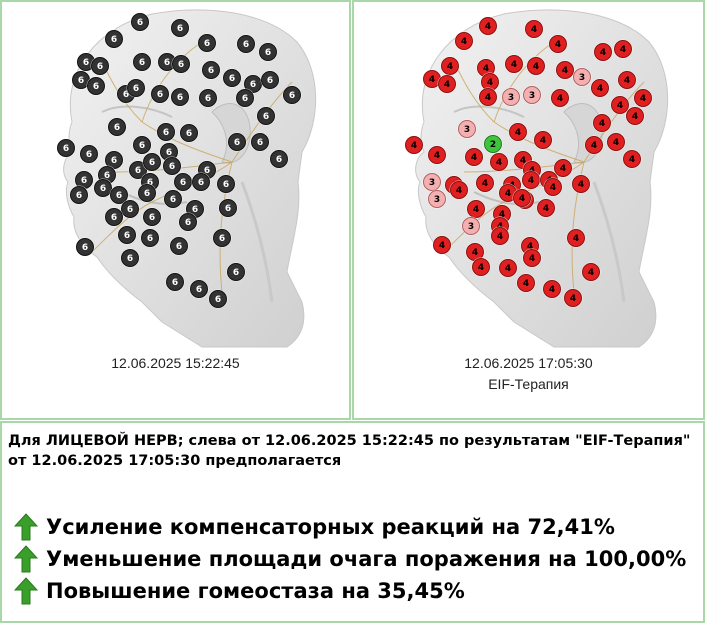 This screenshot has width=705, height=623. I want to click on point-marker-label: 2, so click(493, 145).